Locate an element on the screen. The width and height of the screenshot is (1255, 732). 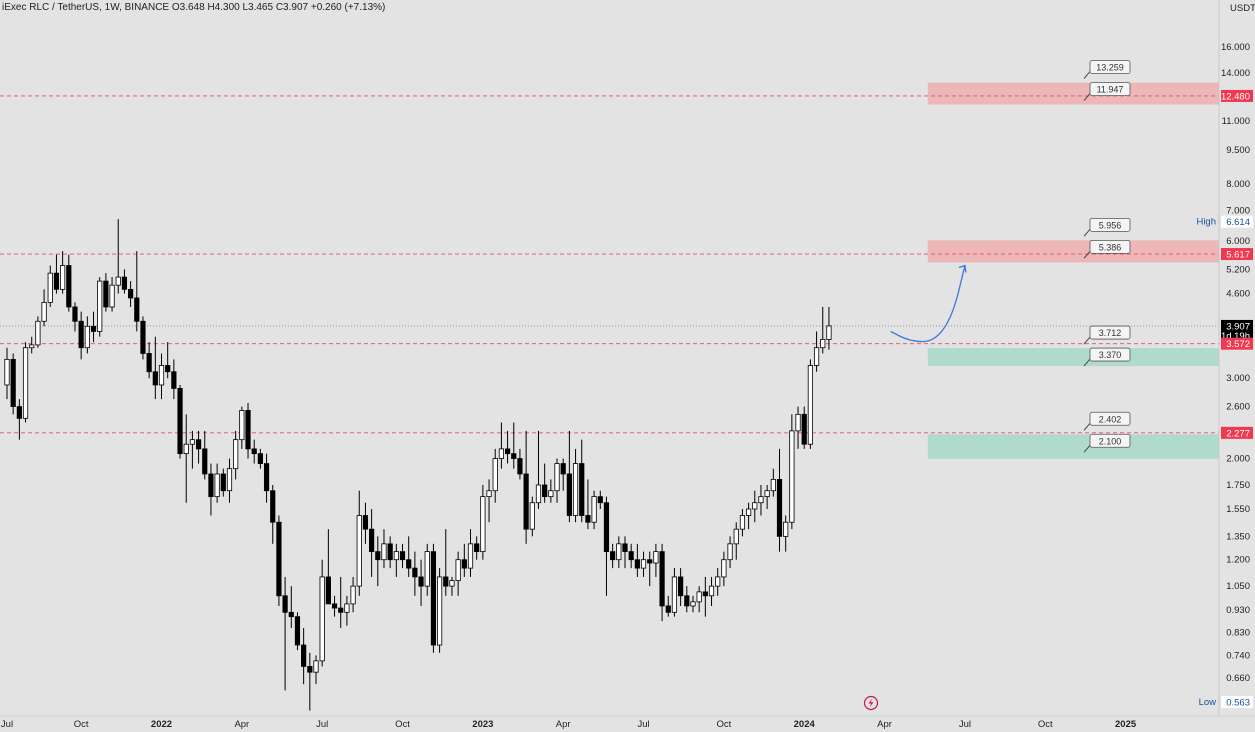
zone-label: 13.259 is located at coordinates (1107, 69).